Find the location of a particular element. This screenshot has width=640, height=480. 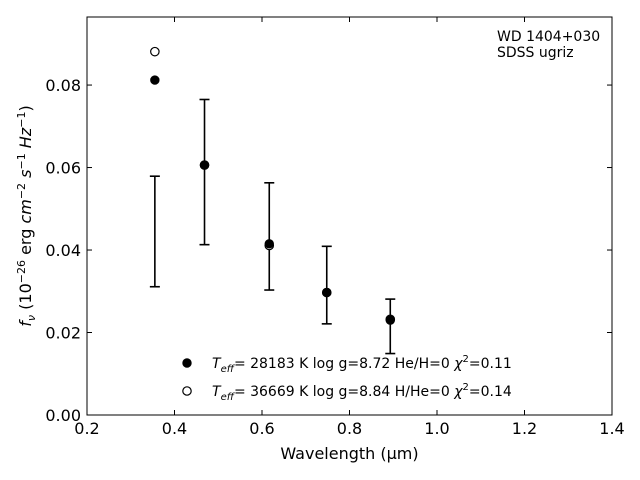

legend-marker-open is located at coordinates (187, 391).